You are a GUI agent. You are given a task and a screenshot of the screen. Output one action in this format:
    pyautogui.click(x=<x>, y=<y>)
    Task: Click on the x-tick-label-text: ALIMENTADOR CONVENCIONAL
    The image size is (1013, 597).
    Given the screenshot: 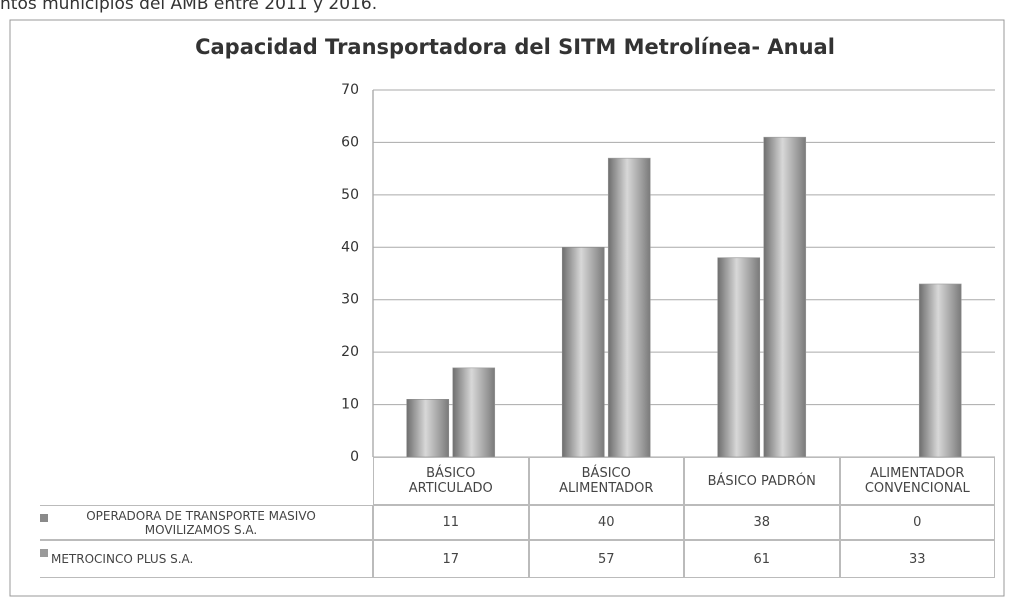 What is the action you would take?
    pyautogui.click(x=917, y=481)
    